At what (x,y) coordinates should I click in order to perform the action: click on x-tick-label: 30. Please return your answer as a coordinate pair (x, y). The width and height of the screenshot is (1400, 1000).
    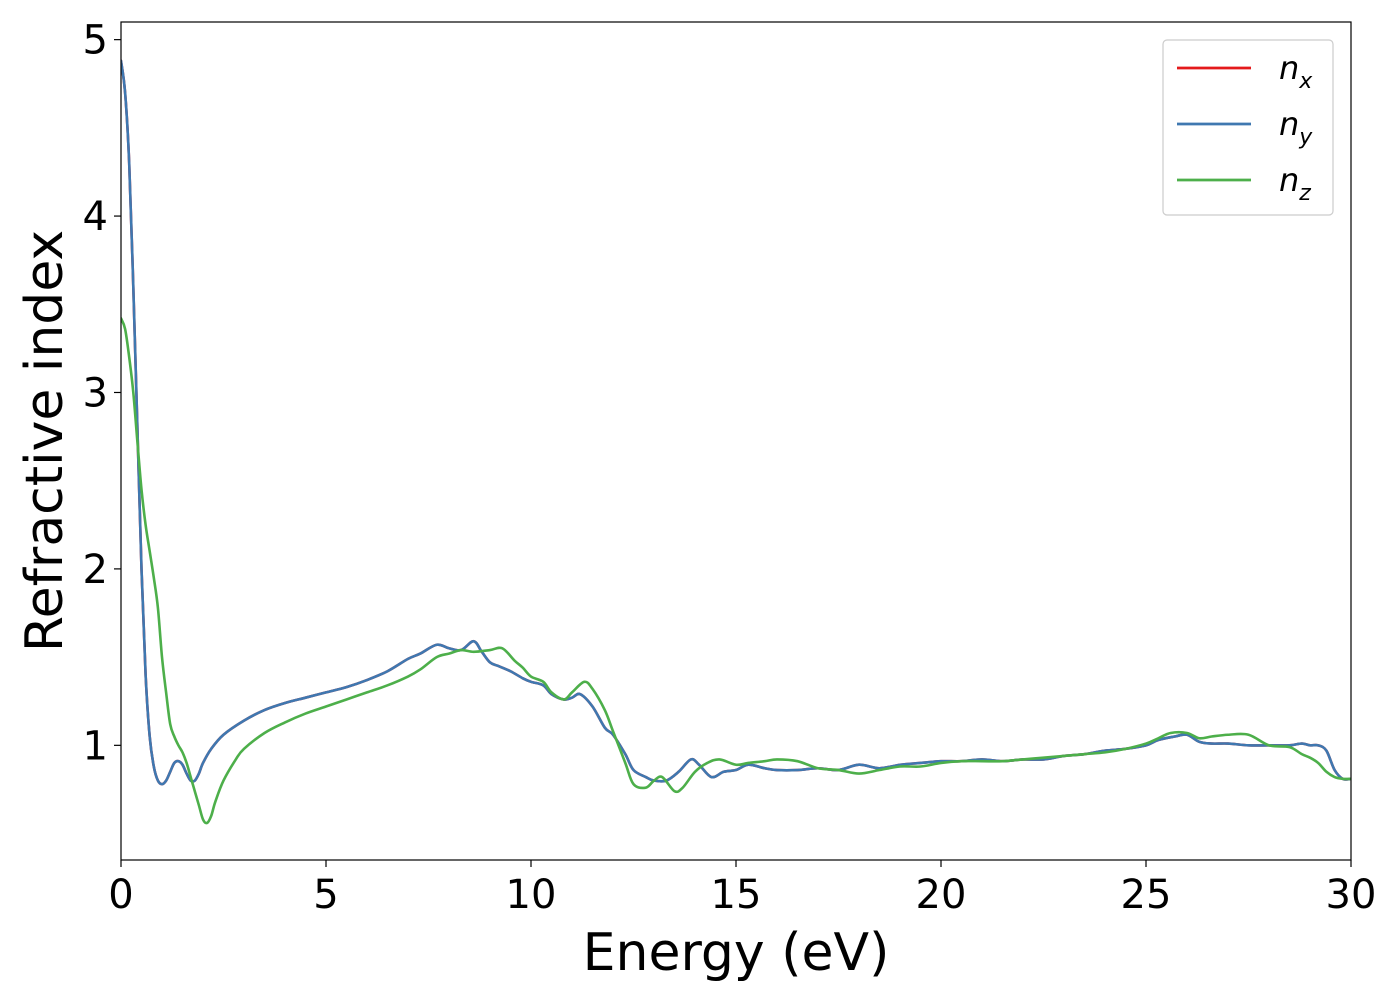
    Looking at the image, I should click on (1351, 895).